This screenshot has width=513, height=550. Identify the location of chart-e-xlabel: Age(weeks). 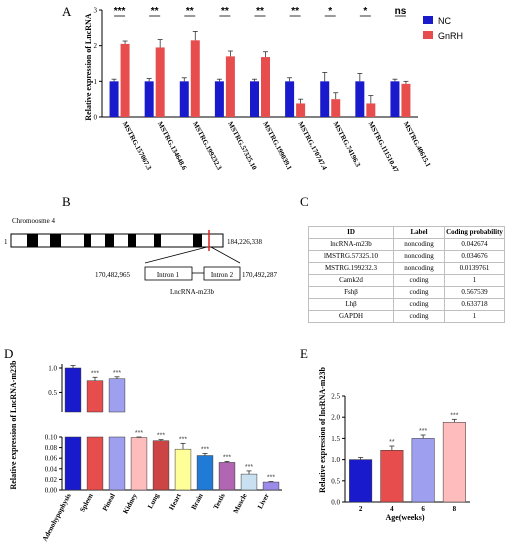
(404, 517).